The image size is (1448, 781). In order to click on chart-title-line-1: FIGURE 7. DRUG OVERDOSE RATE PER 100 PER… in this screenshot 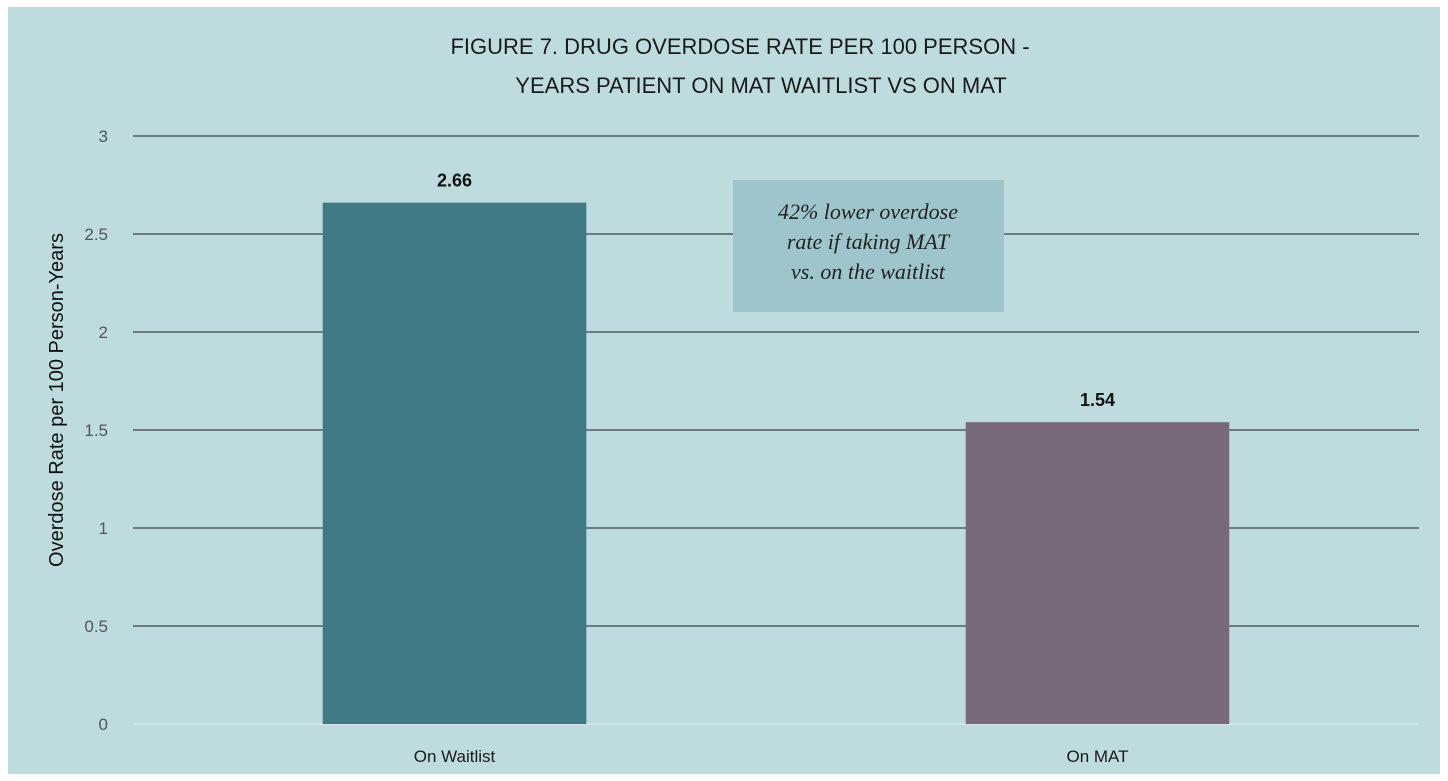, I will do `click(739, 46)`.